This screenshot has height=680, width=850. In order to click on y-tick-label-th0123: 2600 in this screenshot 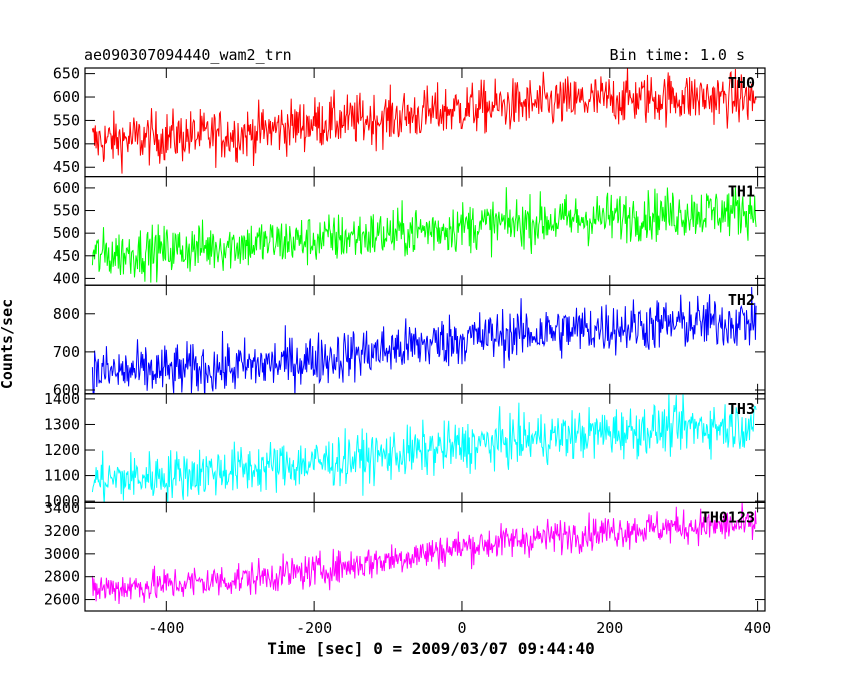, I will do `click(62, 600)`.